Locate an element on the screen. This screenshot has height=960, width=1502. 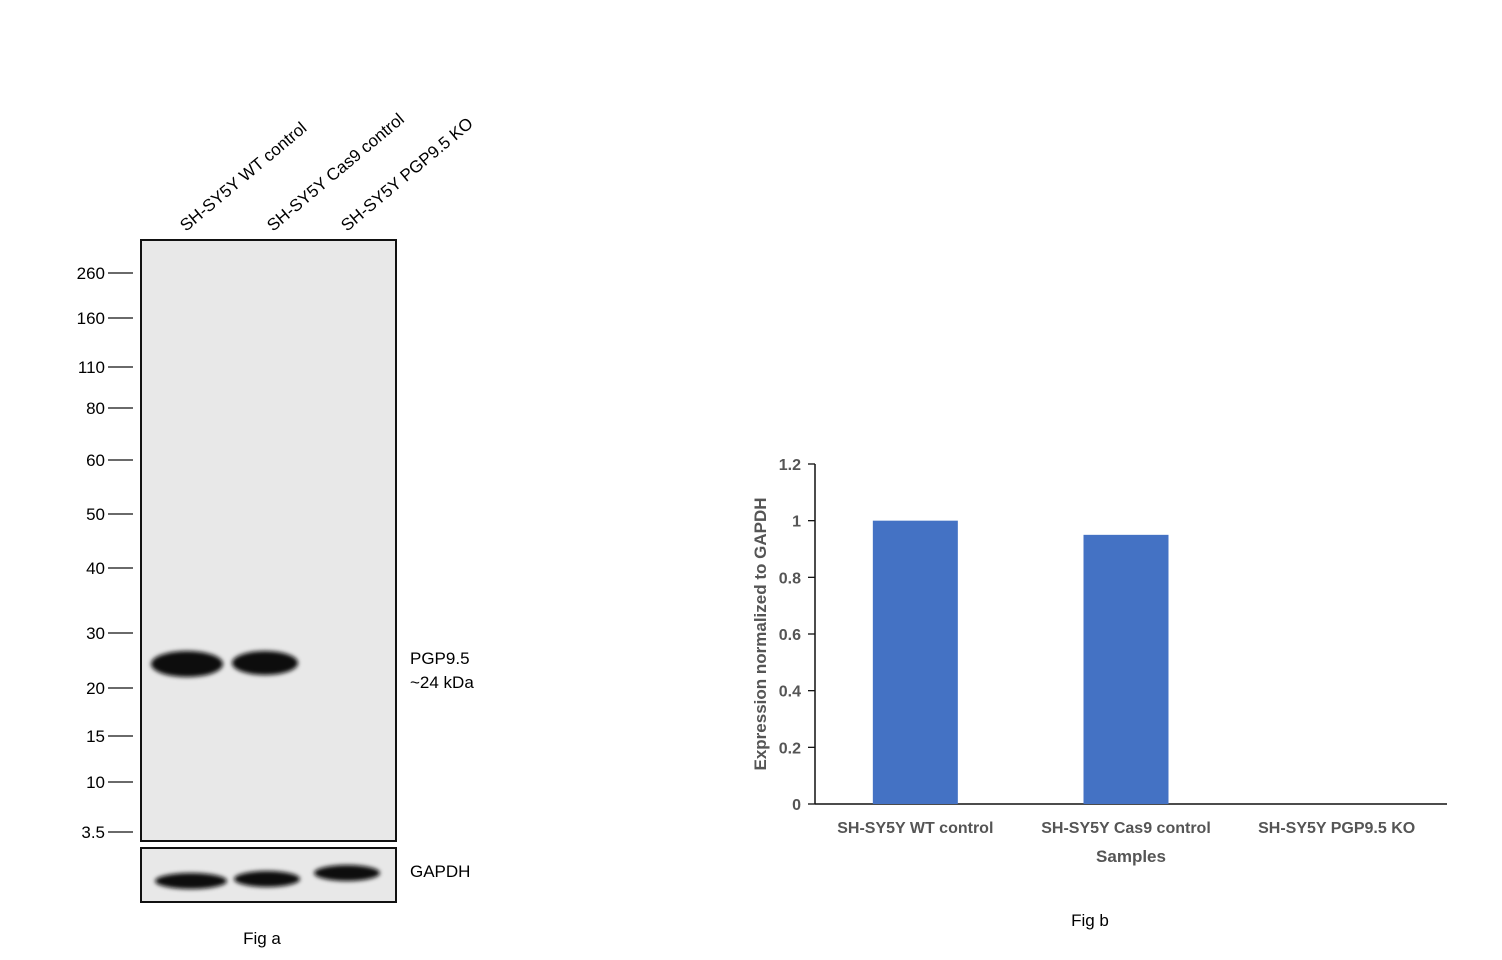
y-tick-label: 0.2 is located at coordinates (790, 748).